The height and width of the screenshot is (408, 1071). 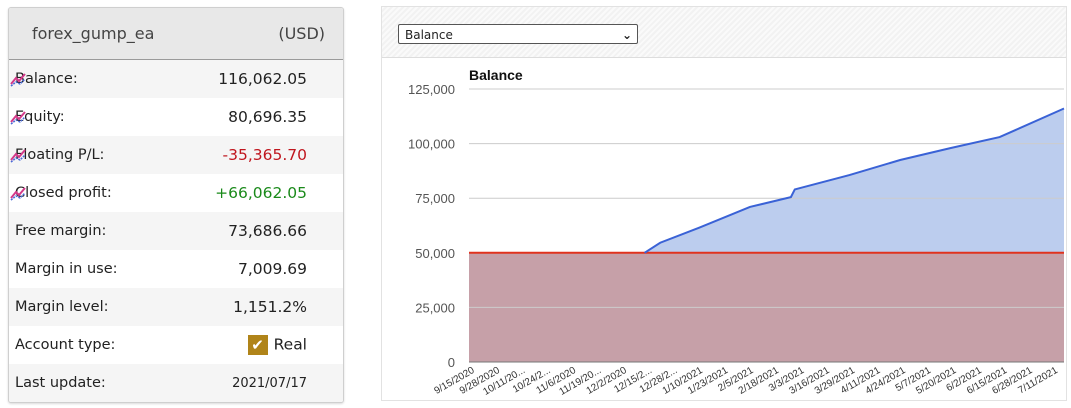 I want to click on account-row: Closed profit: +66,062.05, so click(x=176, y=193).